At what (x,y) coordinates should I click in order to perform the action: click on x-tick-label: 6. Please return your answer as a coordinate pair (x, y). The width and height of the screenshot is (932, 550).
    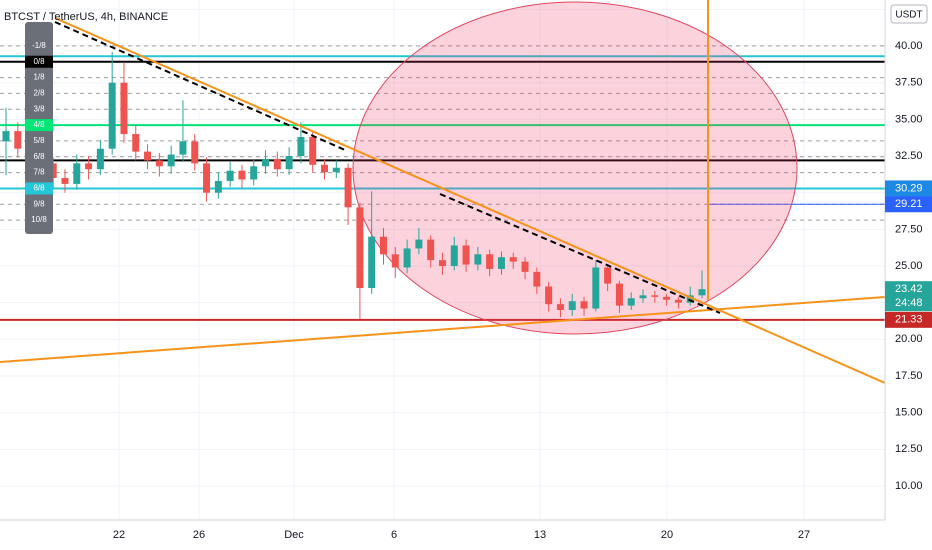
    Looking at the image, I should click on (394, 535).